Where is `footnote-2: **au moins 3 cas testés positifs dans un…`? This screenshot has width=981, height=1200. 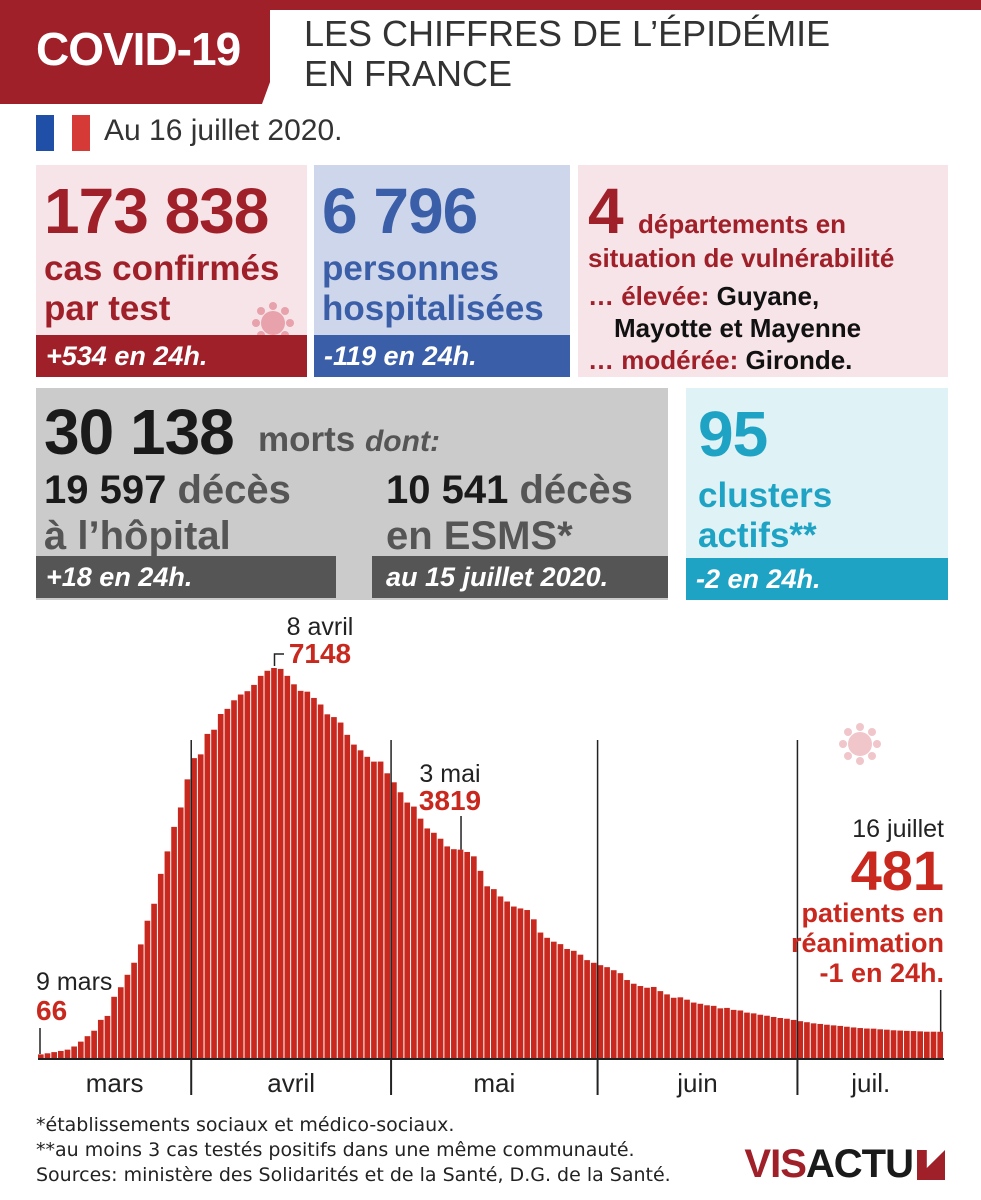 footnote-2: **au moins 3 cas testés positifs dans un… is located at coordinates (335, 1150).